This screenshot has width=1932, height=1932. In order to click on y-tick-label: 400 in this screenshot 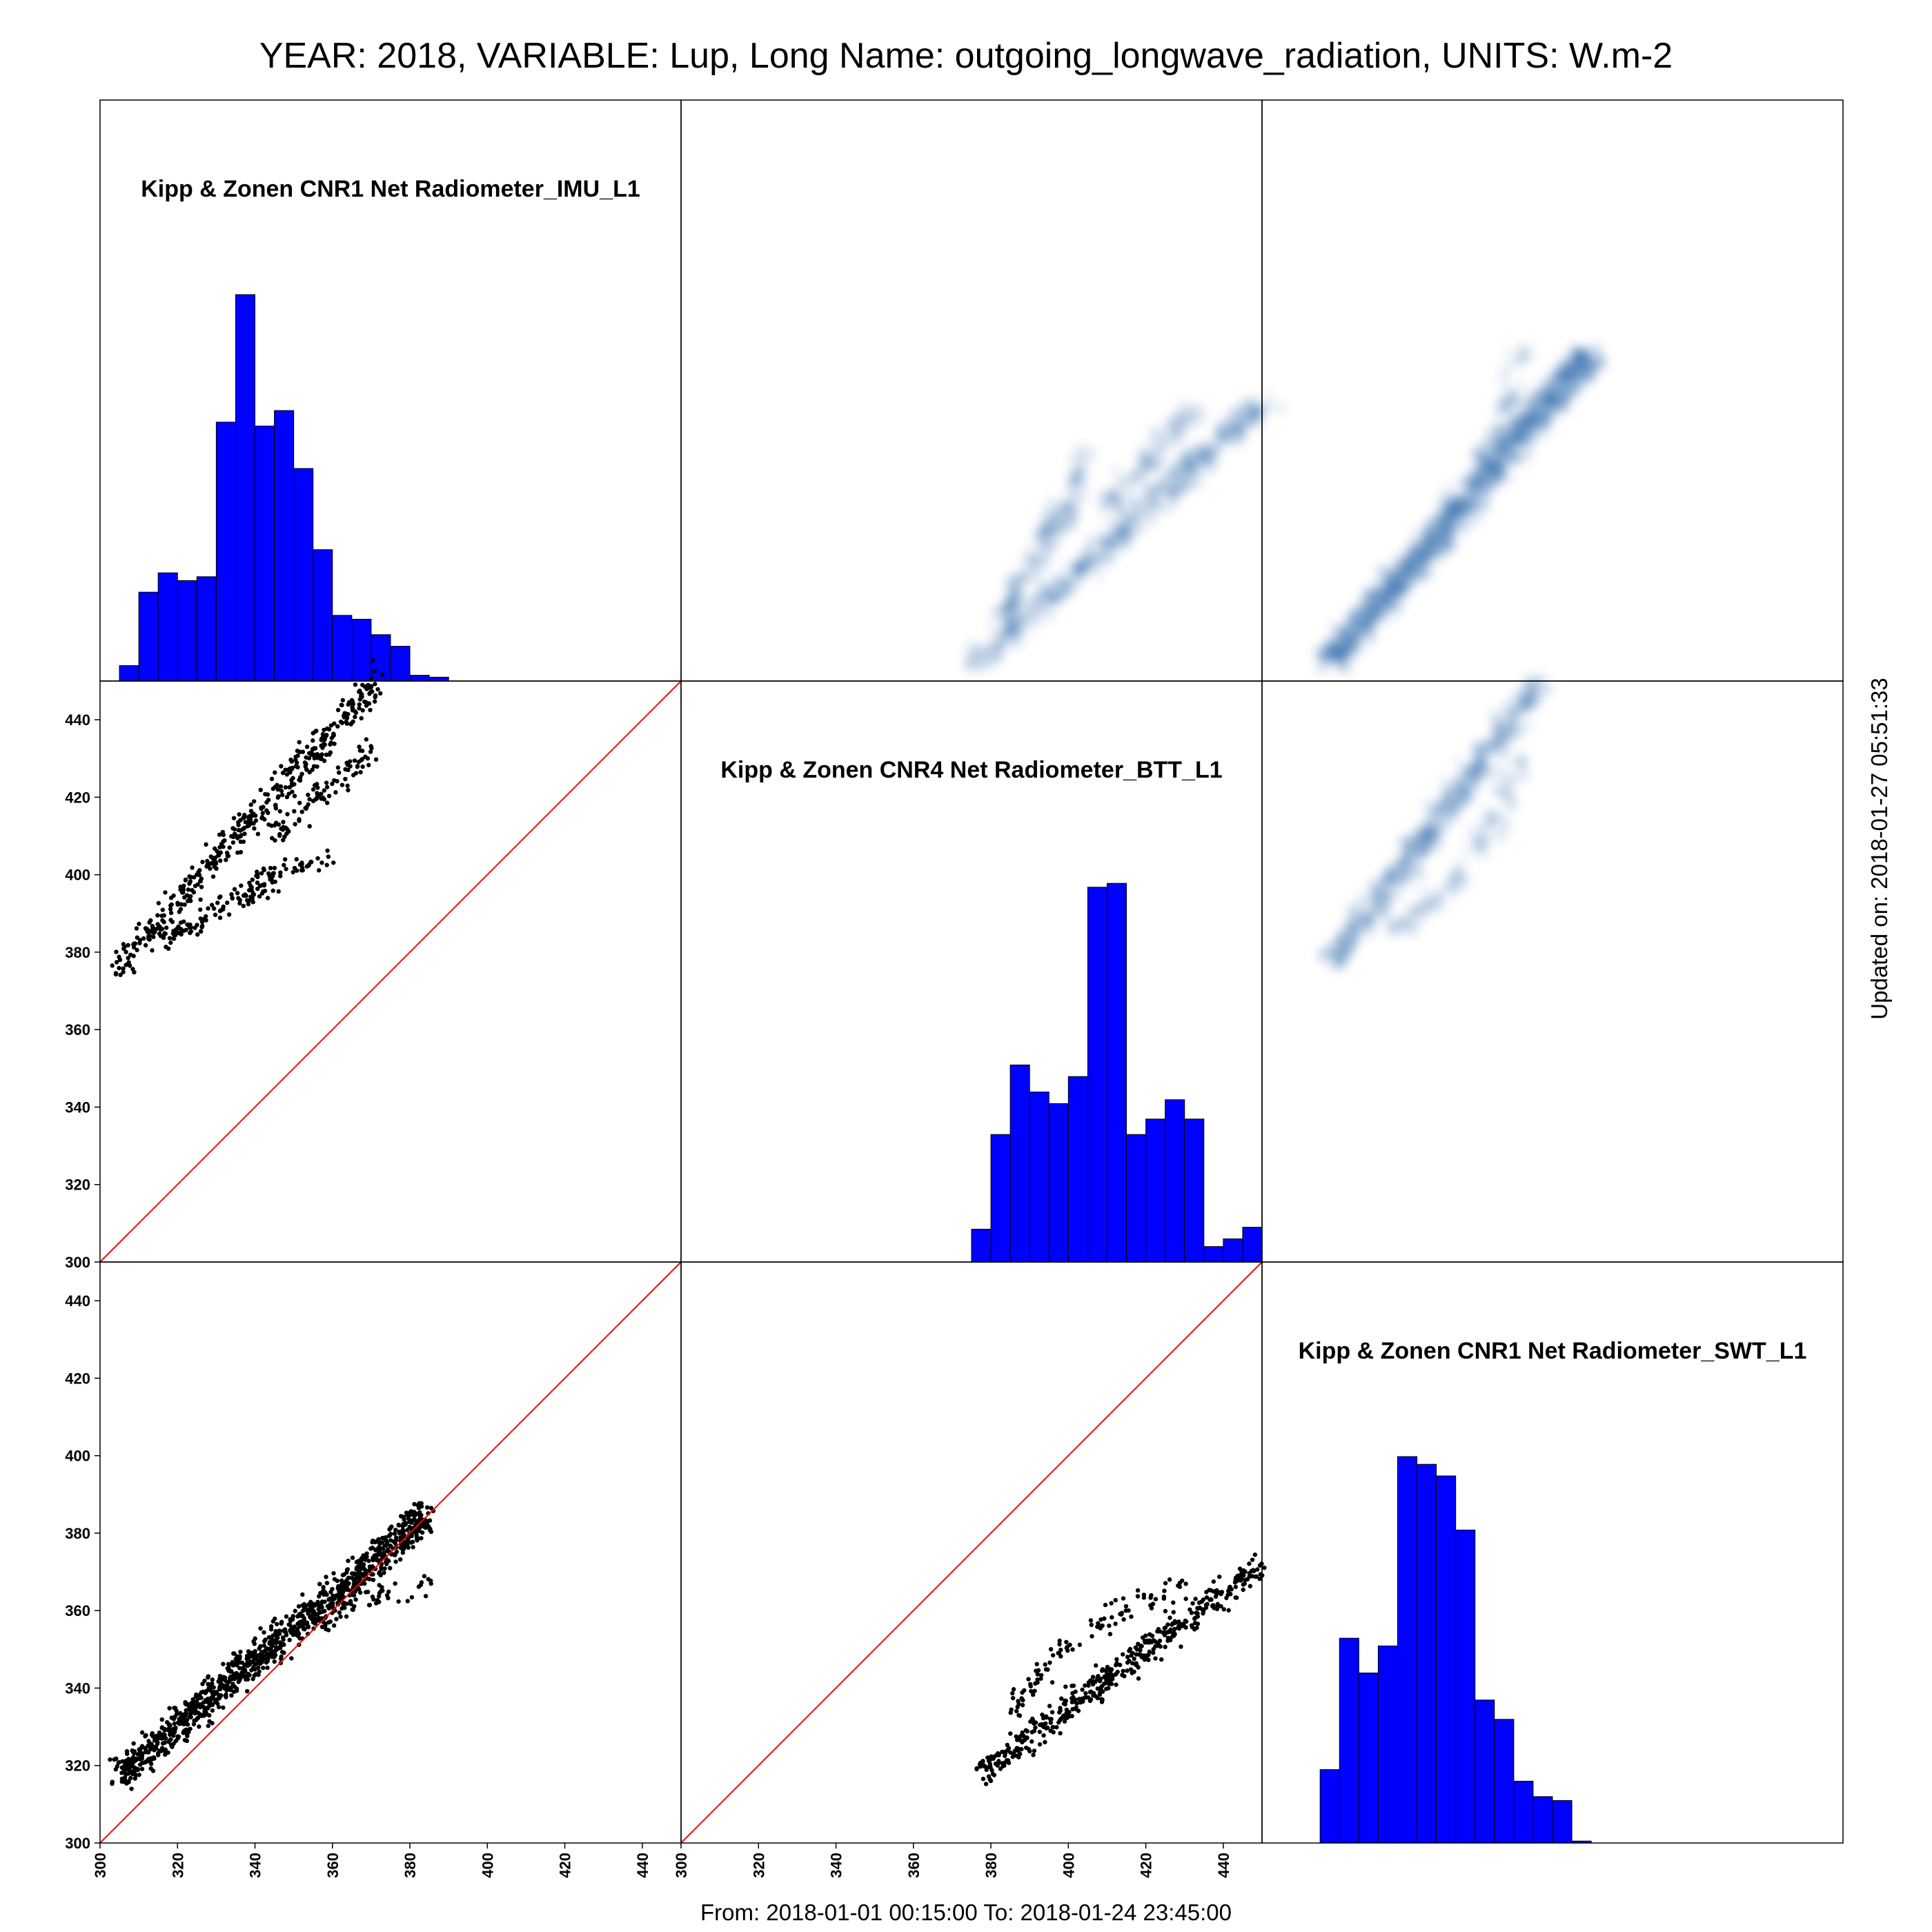, I will do `click(77, 875)`.